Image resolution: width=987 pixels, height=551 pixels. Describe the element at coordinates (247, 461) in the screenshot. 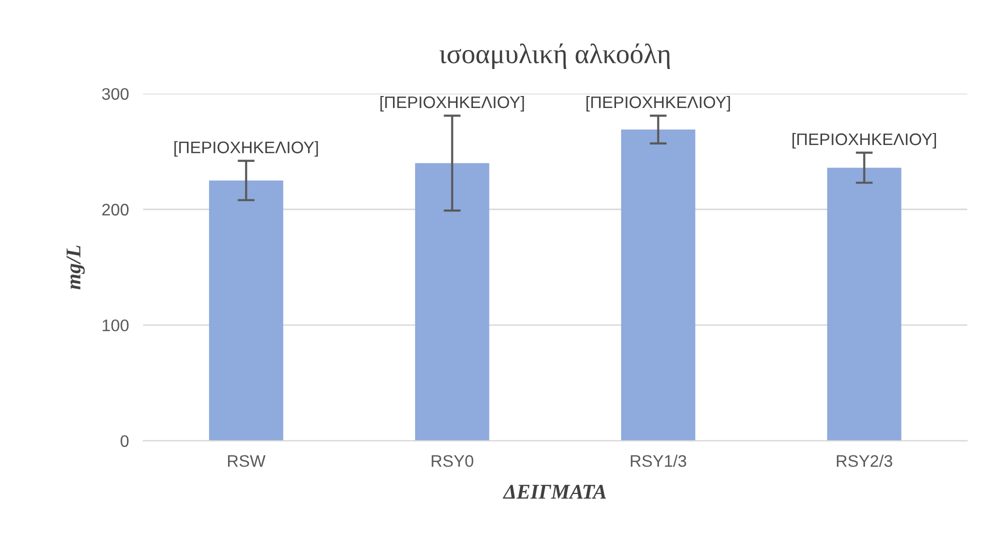

I see `x-tick-label: RSW` at that location.